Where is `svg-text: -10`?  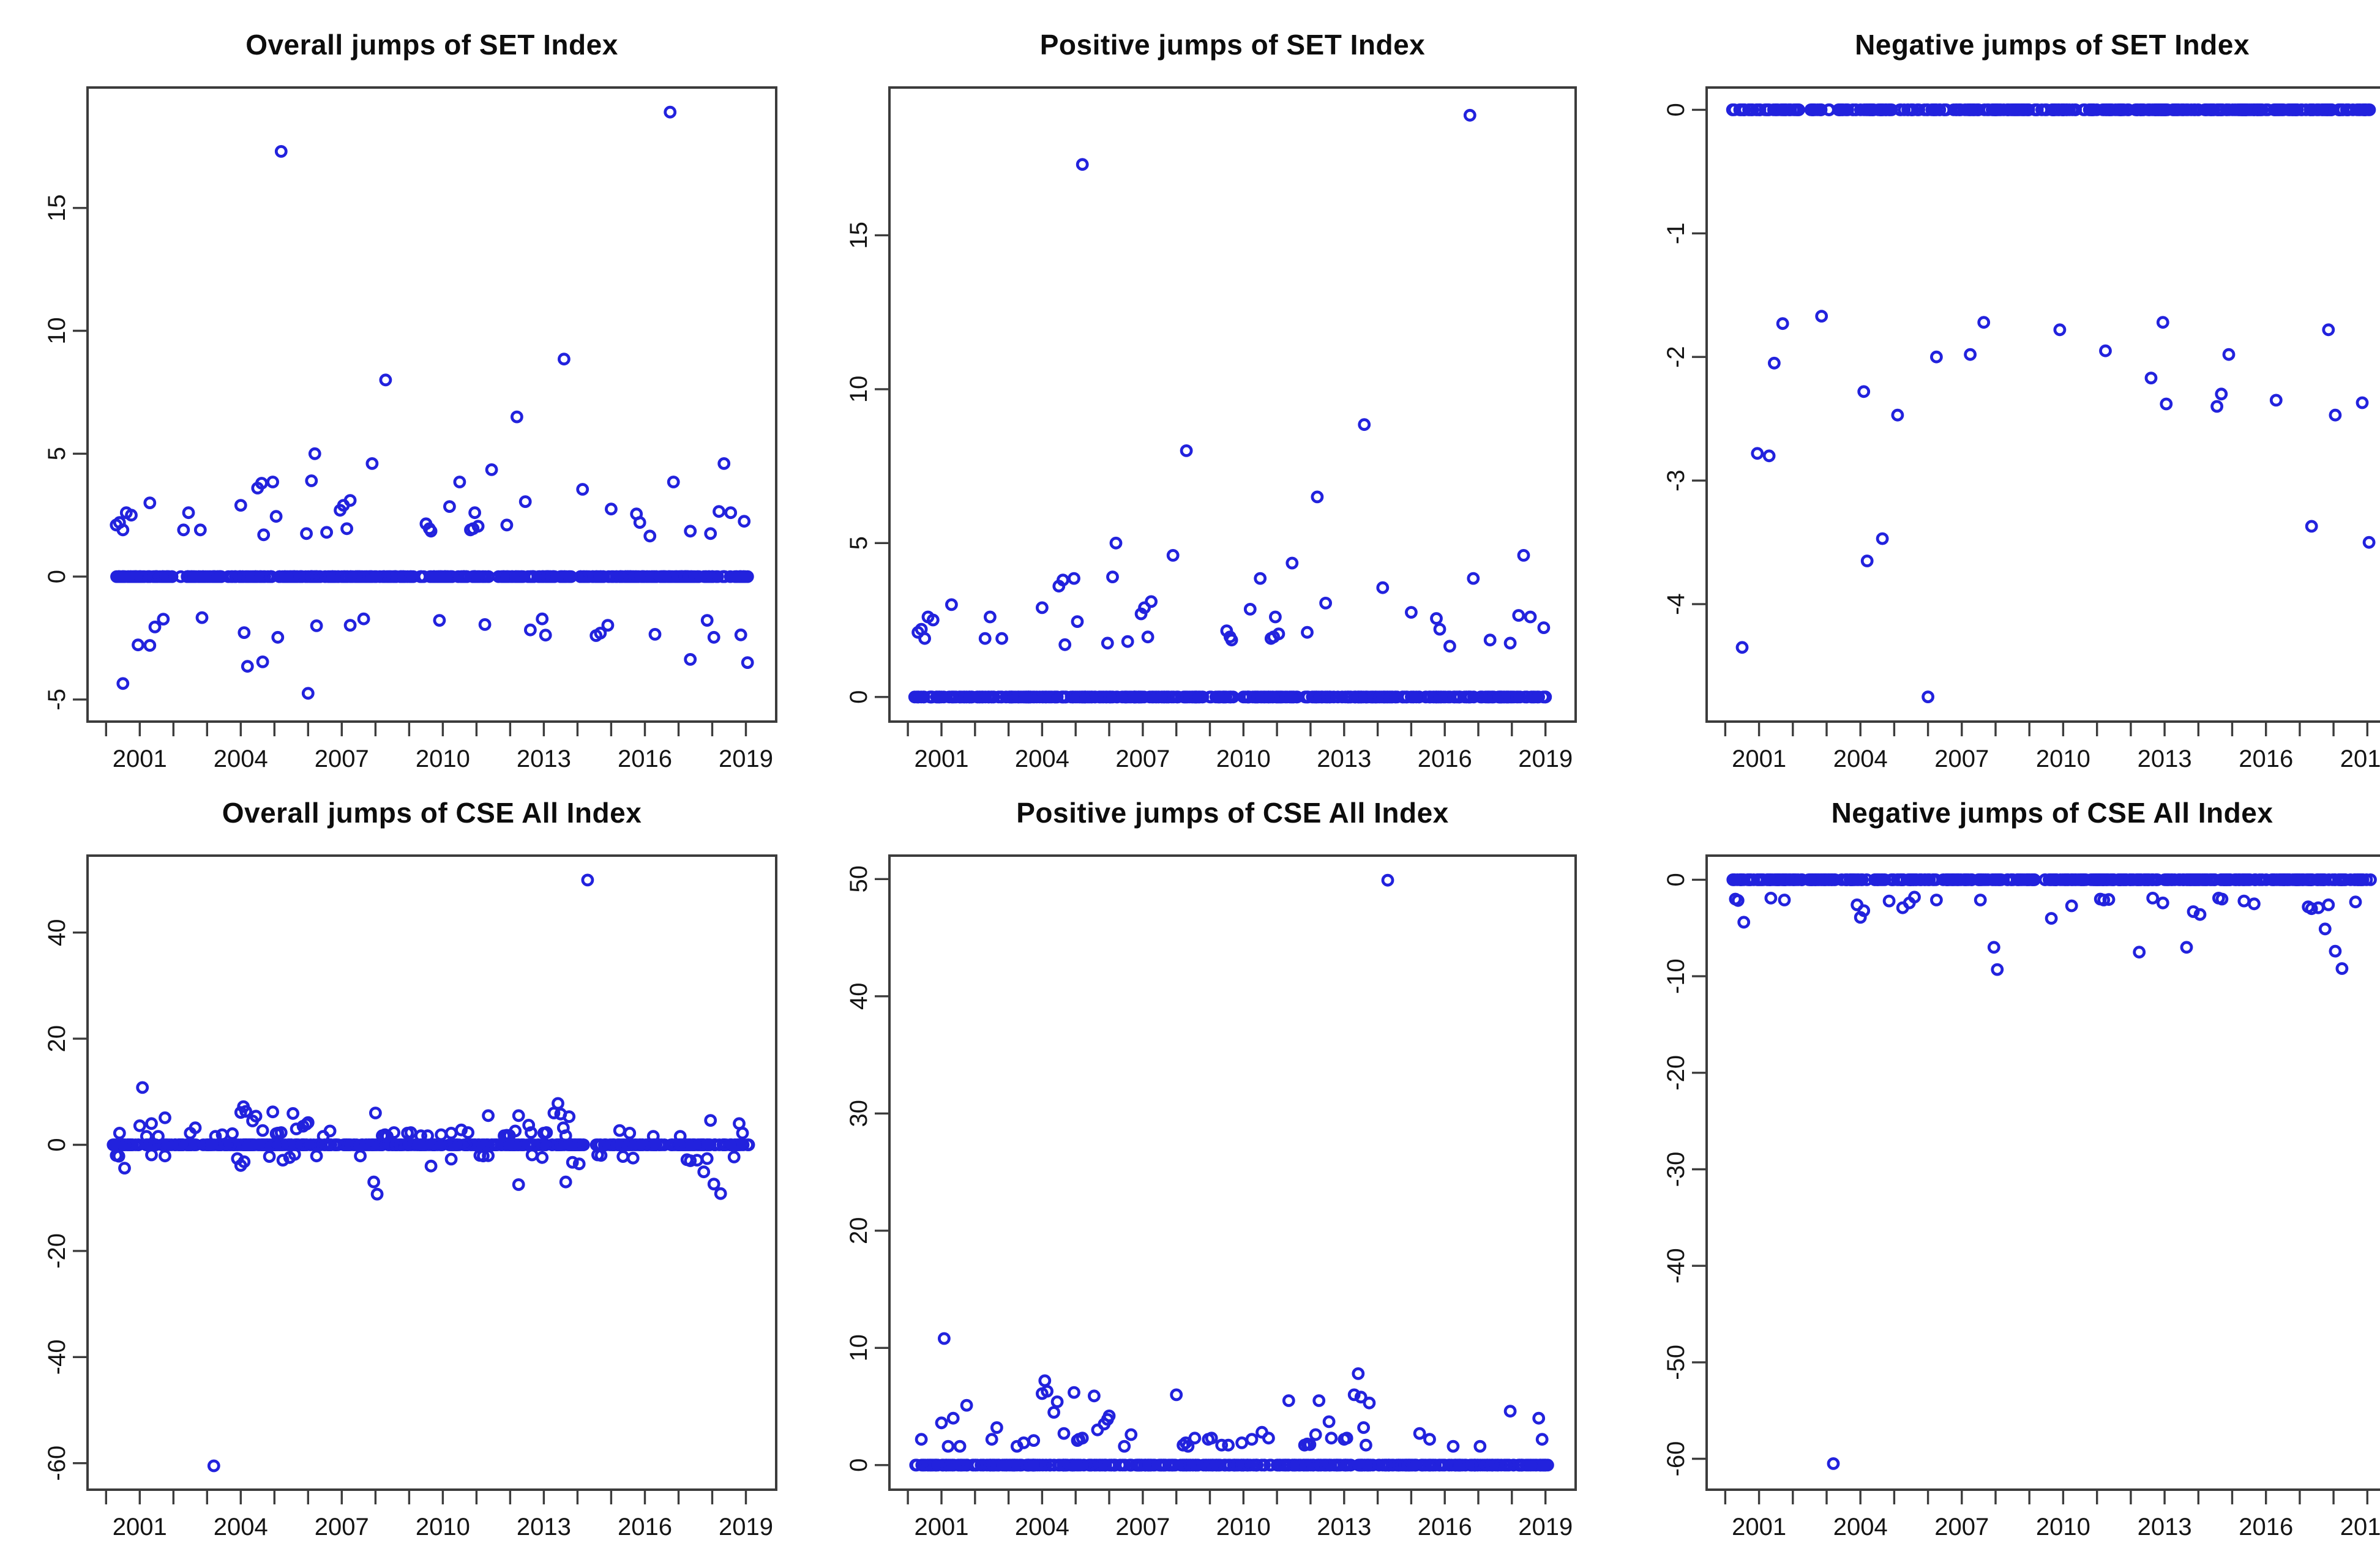 svg-text: -10 is located at coordinates (1676, 976).